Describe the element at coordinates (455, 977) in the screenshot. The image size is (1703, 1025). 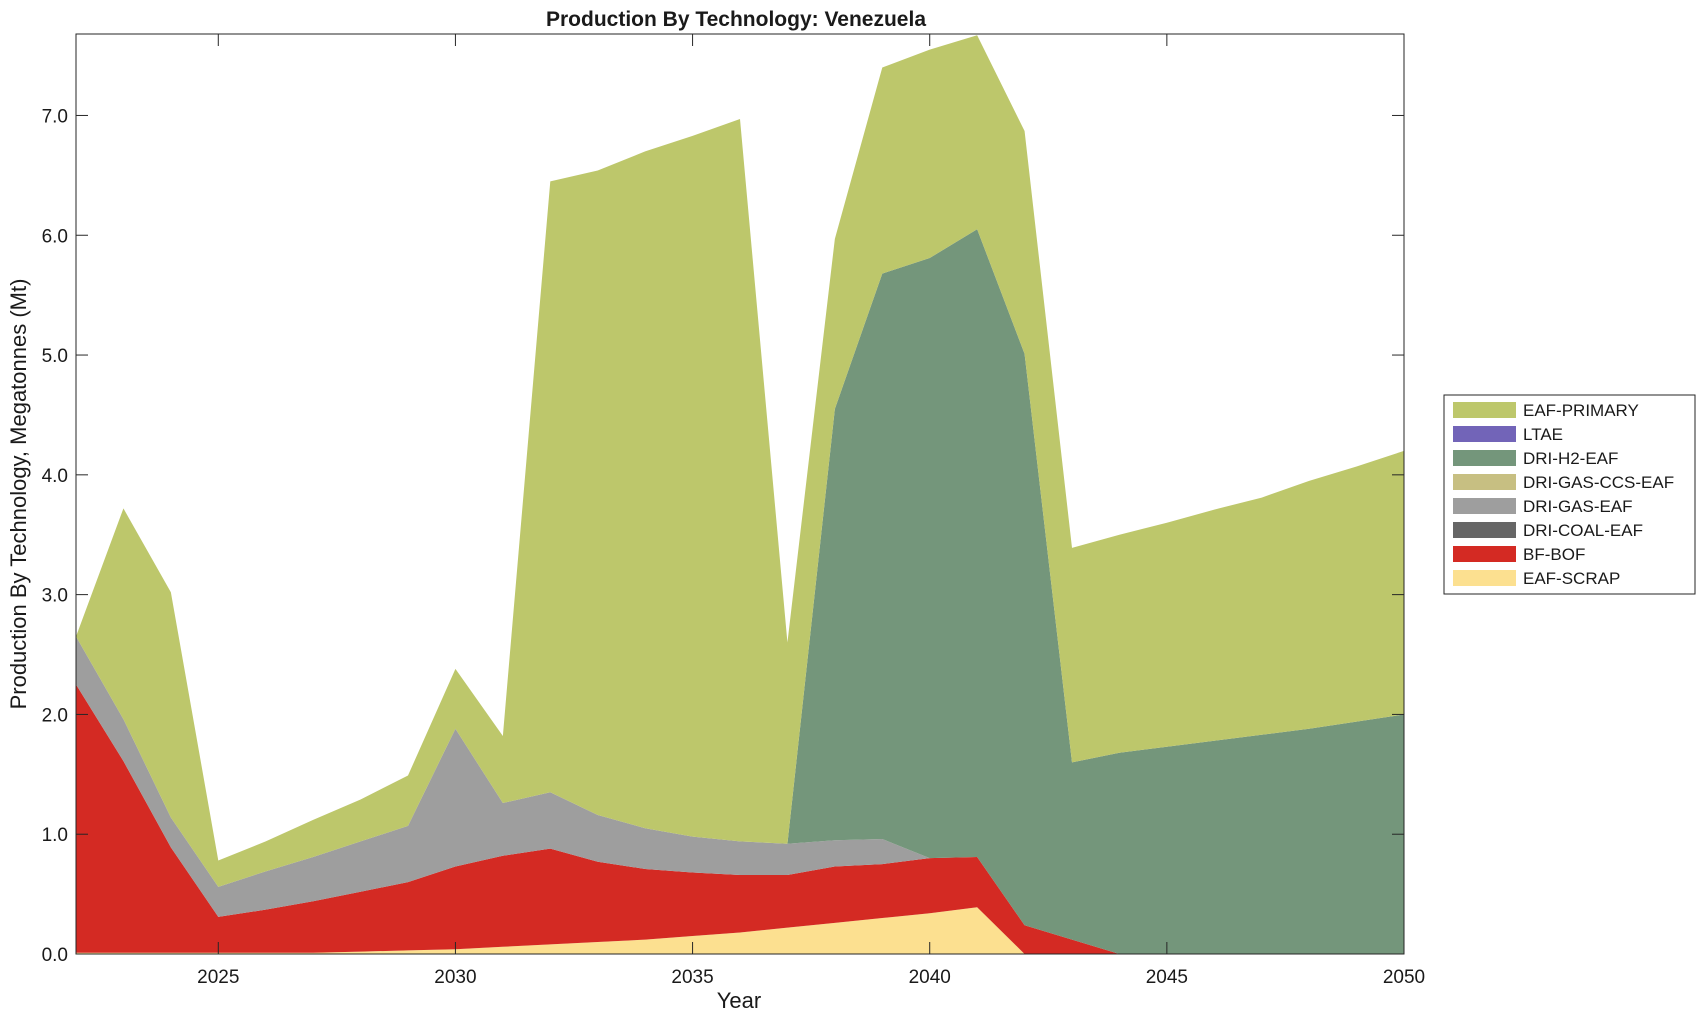
I see `x-tick-label: 2030` at that location.